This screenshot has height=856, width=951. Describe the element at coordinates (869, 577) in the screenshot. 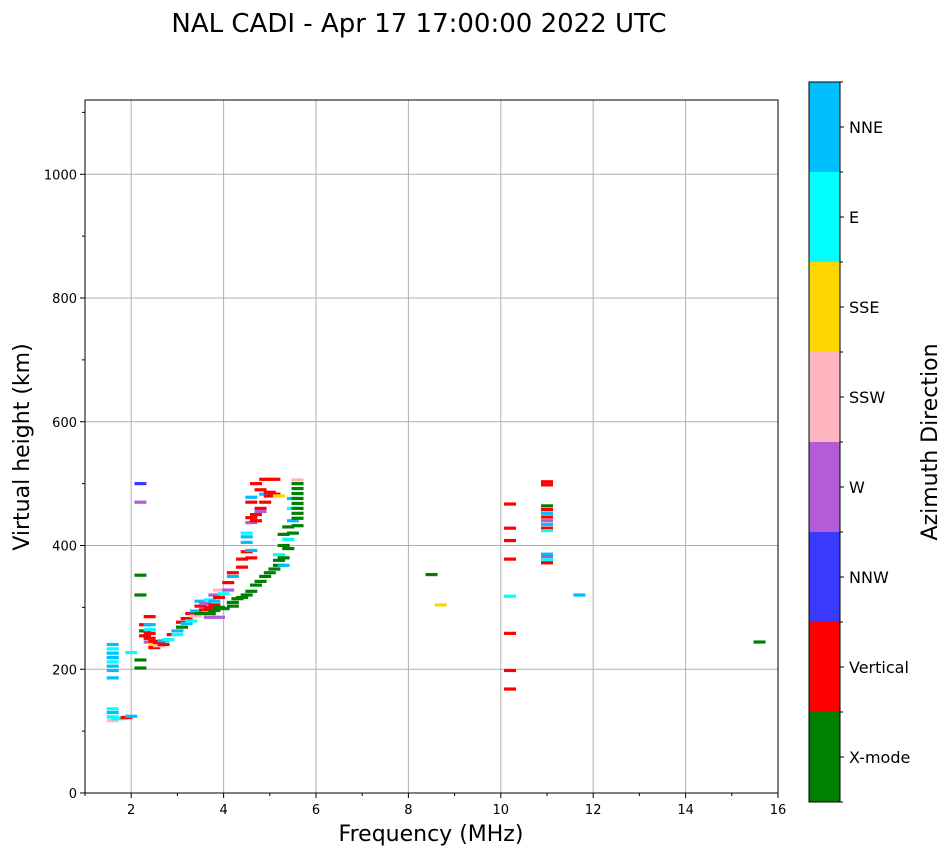

I see `colorbar-tick-label: NNW` at that location.